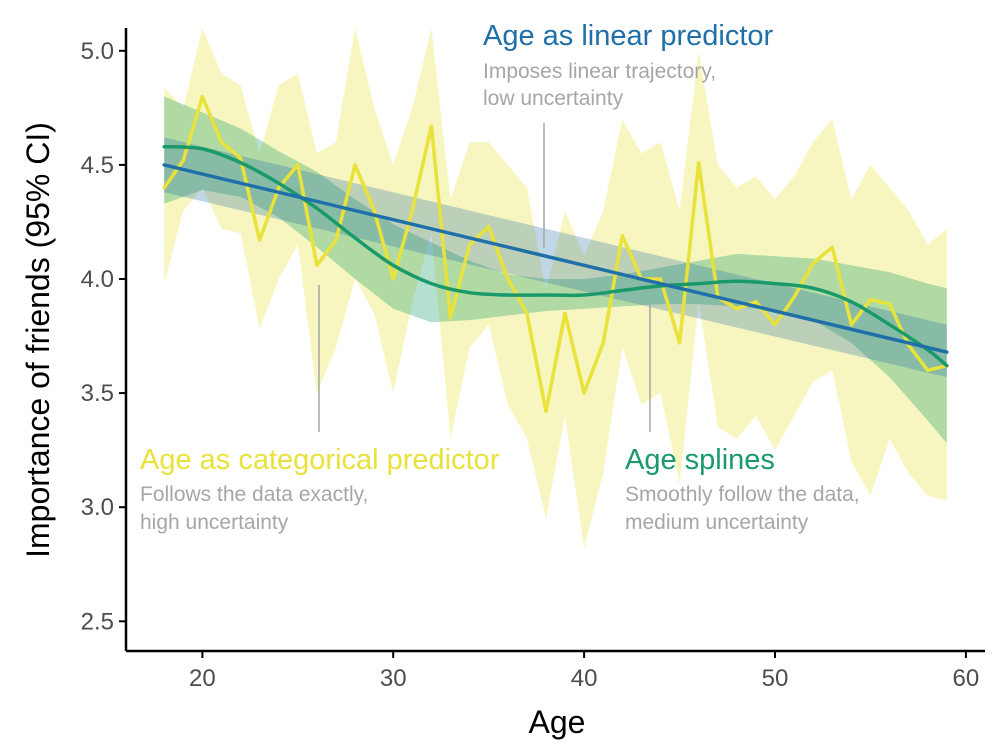  Describe the element at coordinates (97, 507) in the screenshot. I see `y-tick-label: 3.0` at that location.